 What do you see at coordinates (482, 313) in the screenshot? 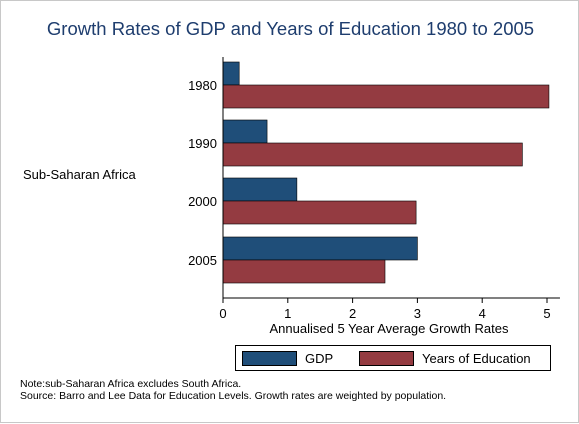
I see `x-tick-label-4: 4` at bounding box center [482, 313].